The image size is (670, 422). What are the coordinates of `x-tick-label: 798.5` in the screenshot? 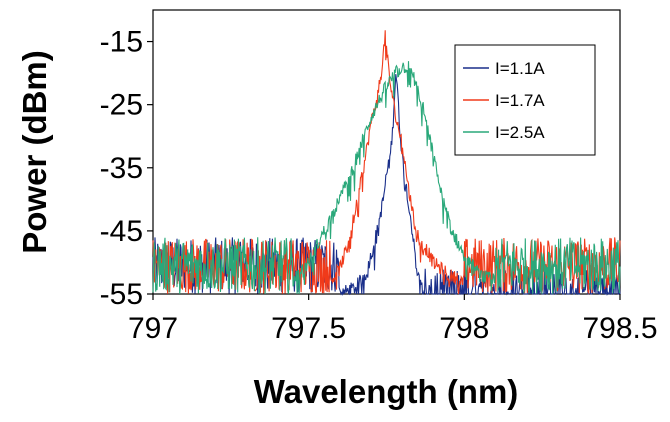 It's located at (619, 328).